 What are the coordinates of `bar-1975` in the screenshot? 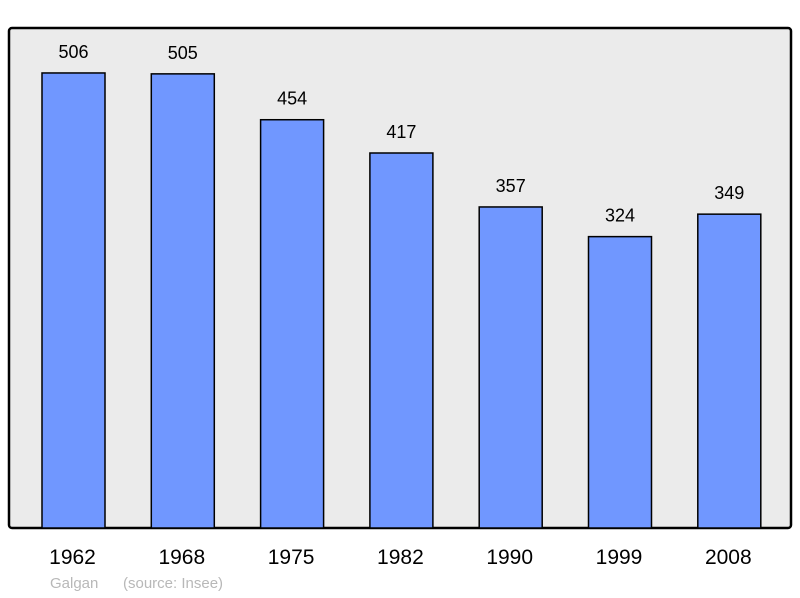 It's located at (292, 323).